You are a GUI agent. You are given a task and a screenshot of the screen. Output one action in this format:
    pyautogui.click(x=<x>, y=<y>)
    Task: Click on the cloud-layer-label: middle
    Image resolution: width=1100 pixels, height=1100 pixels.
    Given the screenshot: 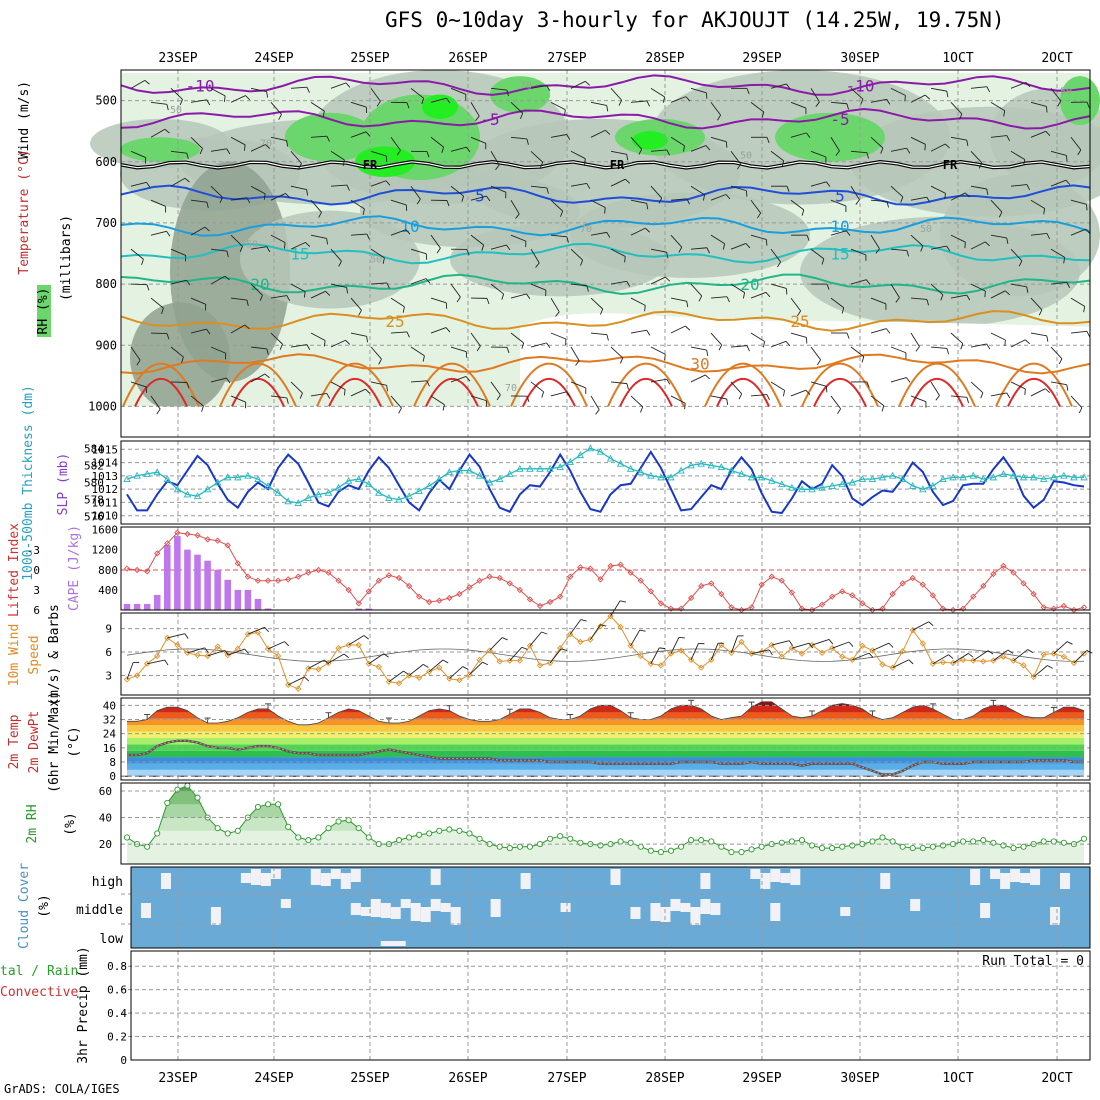 What is the action you would take?
    pyautogui.click(x=99, y=910)
    